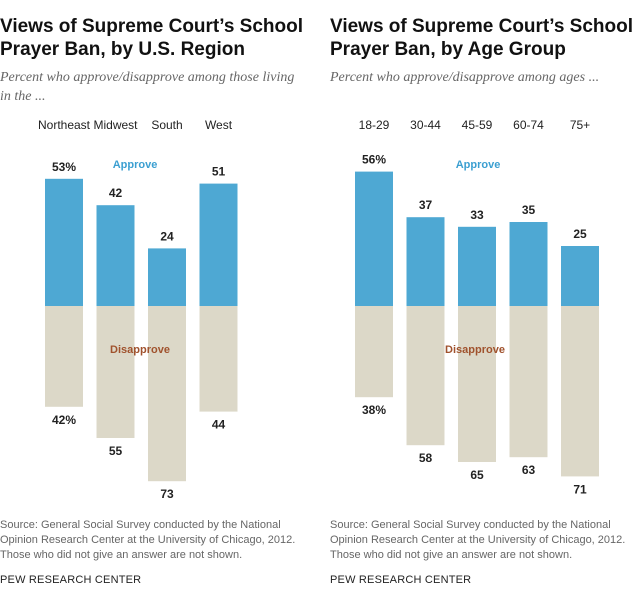  What do you see at coordinates (64, 125) in the screenshot?
I see `category-label: Northeast` at bounding box center [64, 125].